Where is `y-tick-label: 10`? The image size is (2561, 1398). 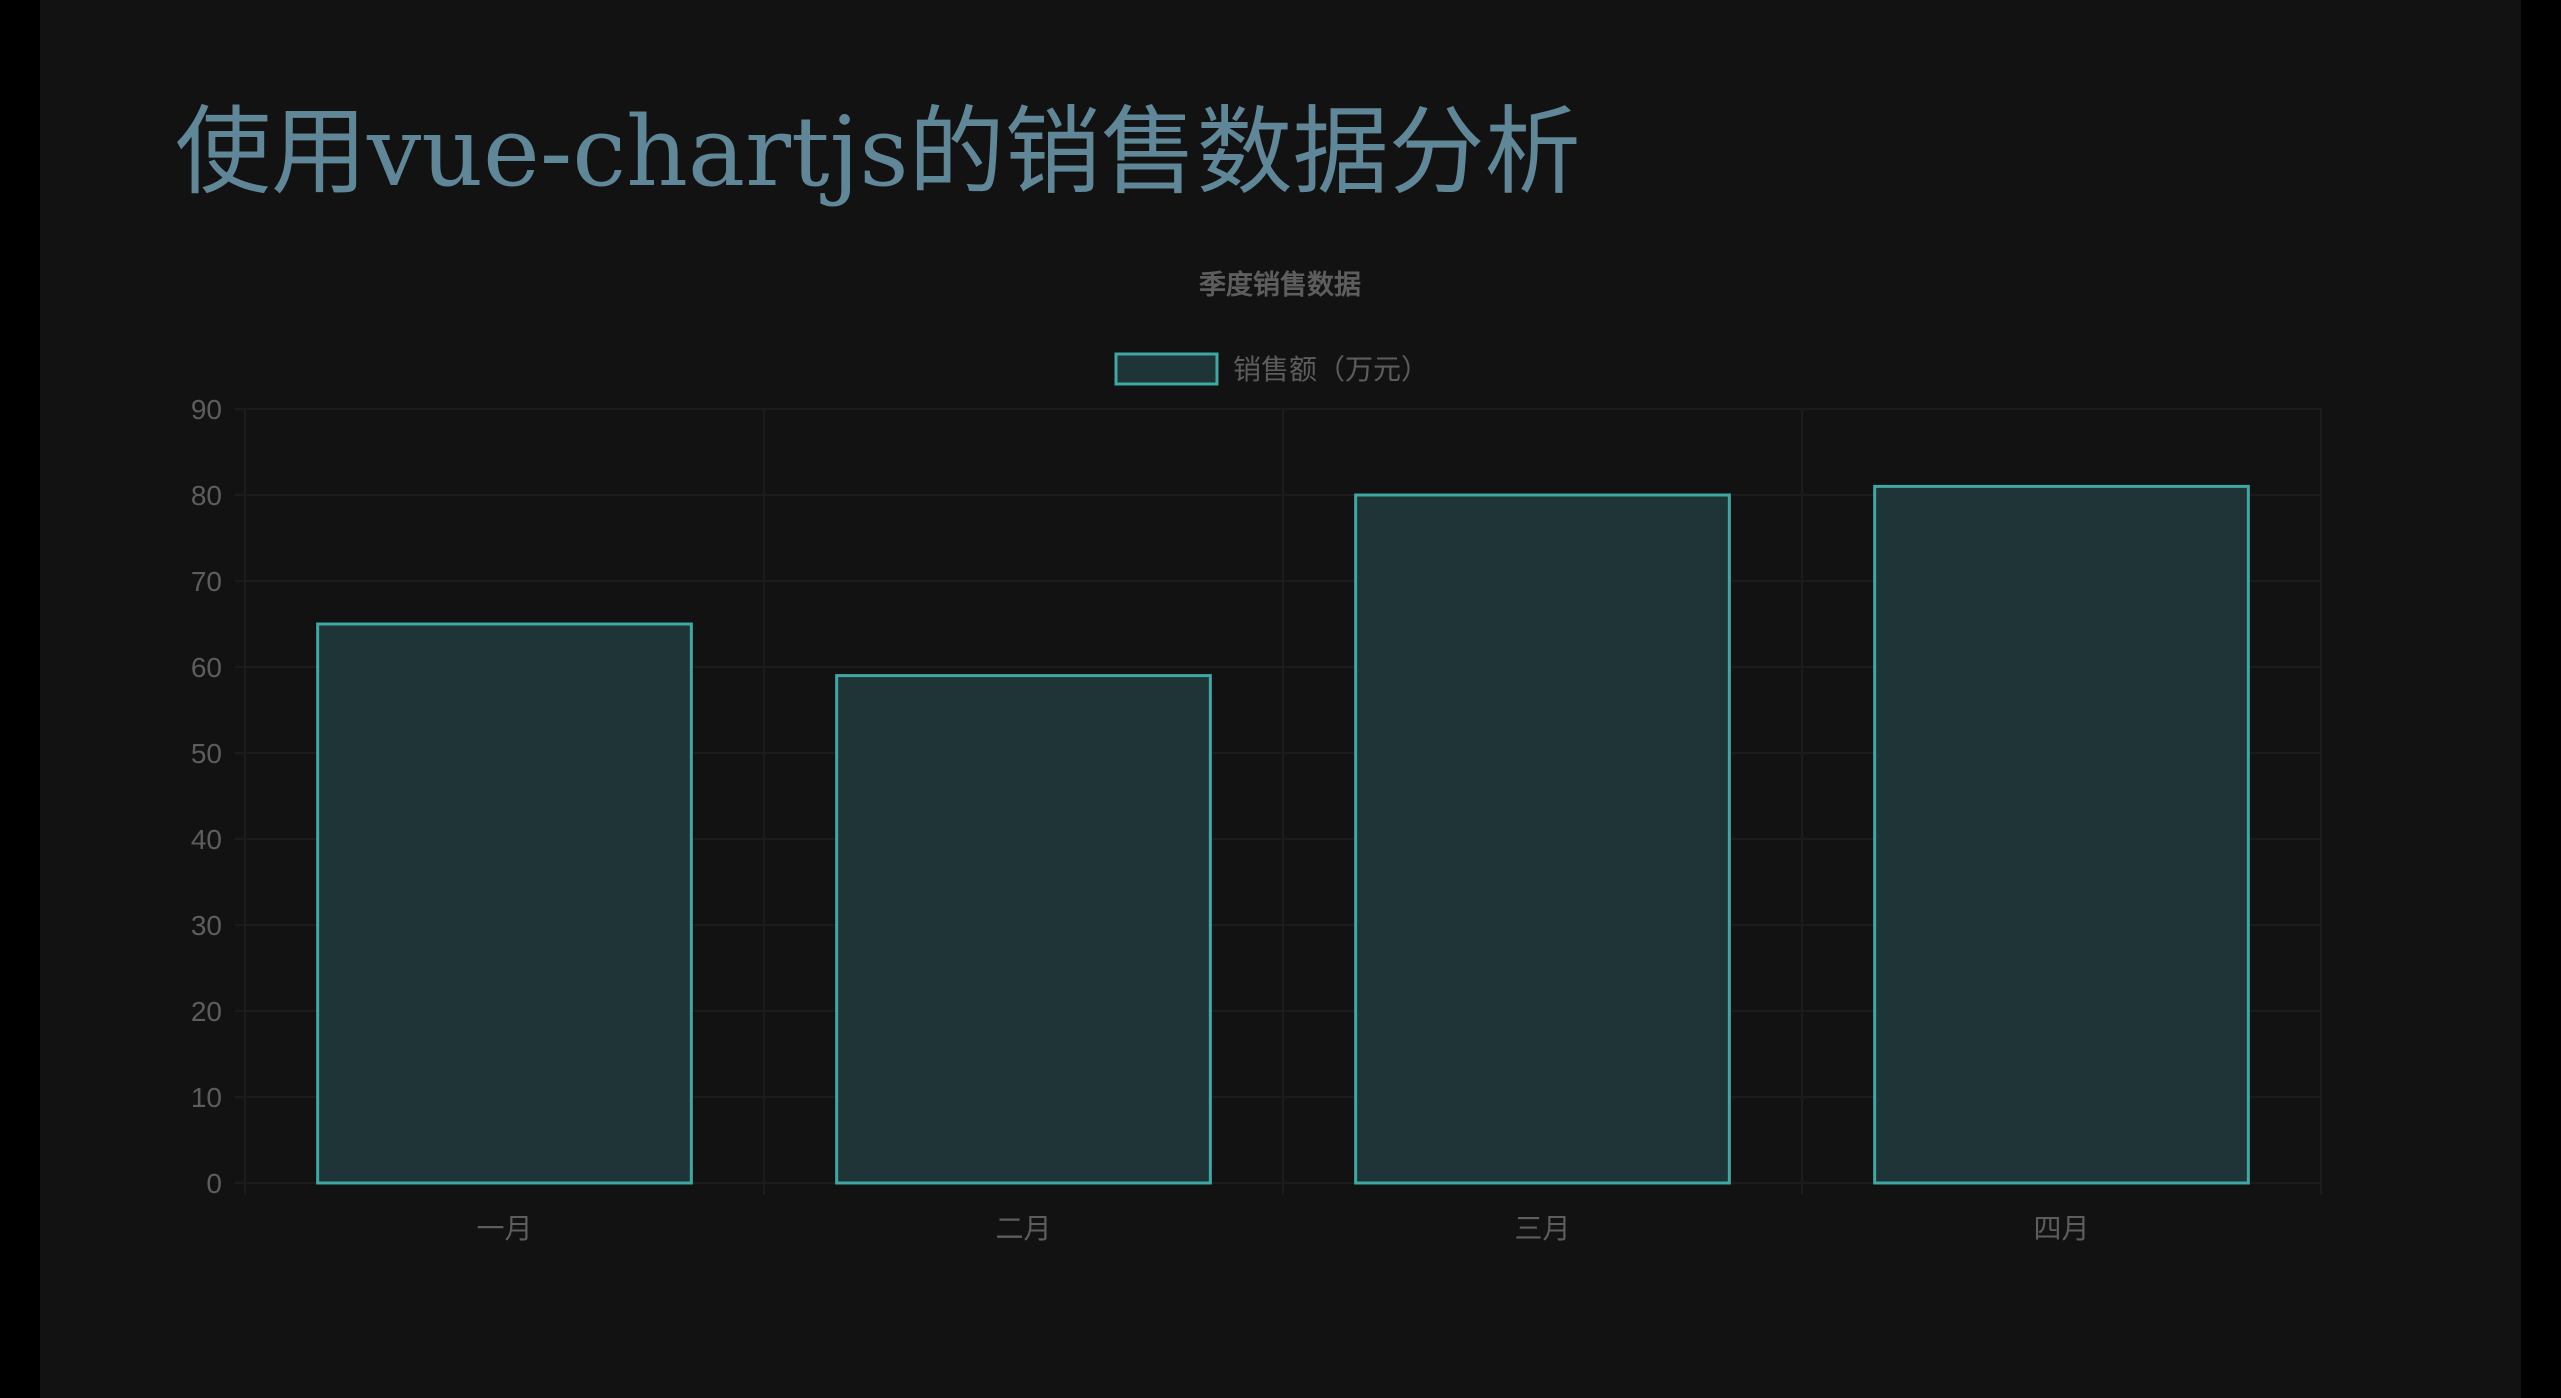 y-tick-label: 10 is located at coordinates (206, 1097).